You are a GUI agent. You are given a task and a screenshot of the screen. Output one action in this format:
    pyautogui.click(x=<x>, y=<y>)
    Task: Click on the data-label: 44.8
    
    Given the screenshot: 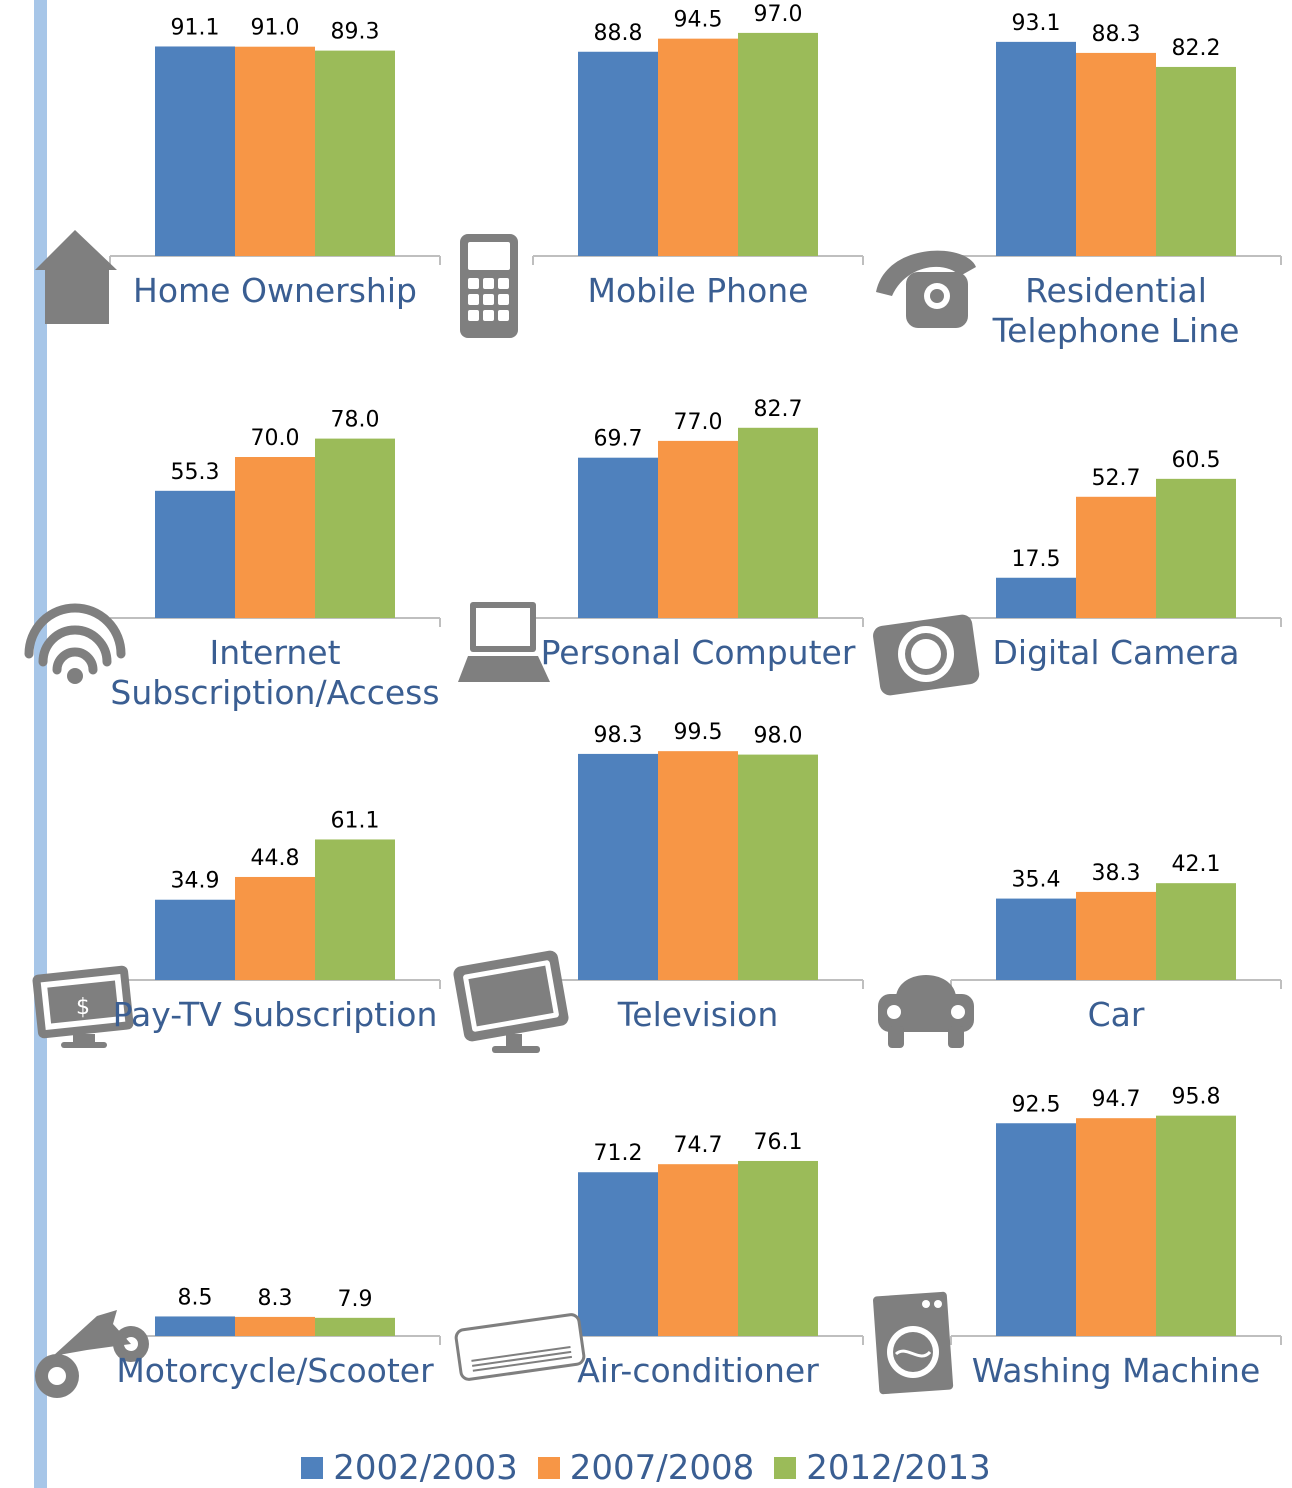 What is the action you would take?
    pyautogui.click(x=275, y=858)
    